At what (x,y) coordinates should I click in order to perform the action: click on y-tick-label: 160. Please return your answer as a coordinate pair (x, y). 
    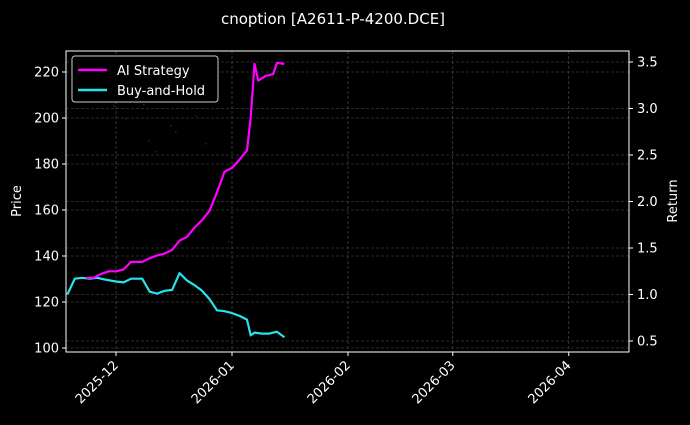
    Looking at the image, I should click on (46, 211).